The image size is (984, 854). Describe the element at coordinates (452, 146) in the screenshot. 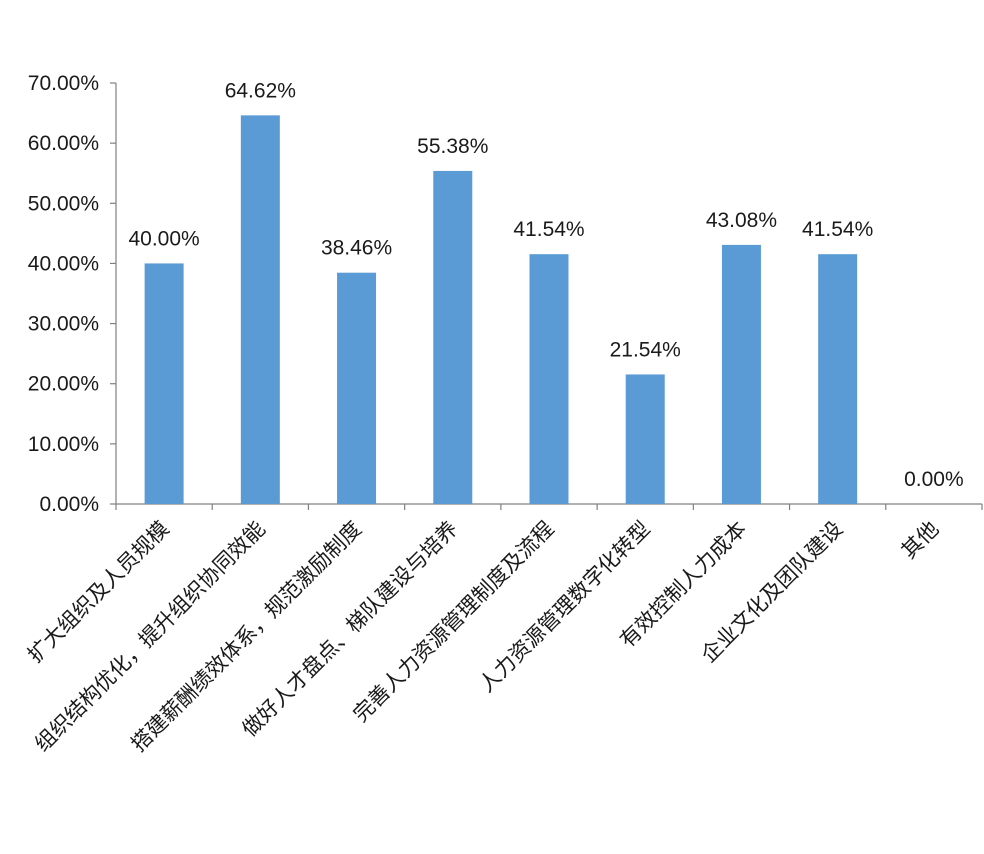

I see `data-label: 55.38%` at that location.